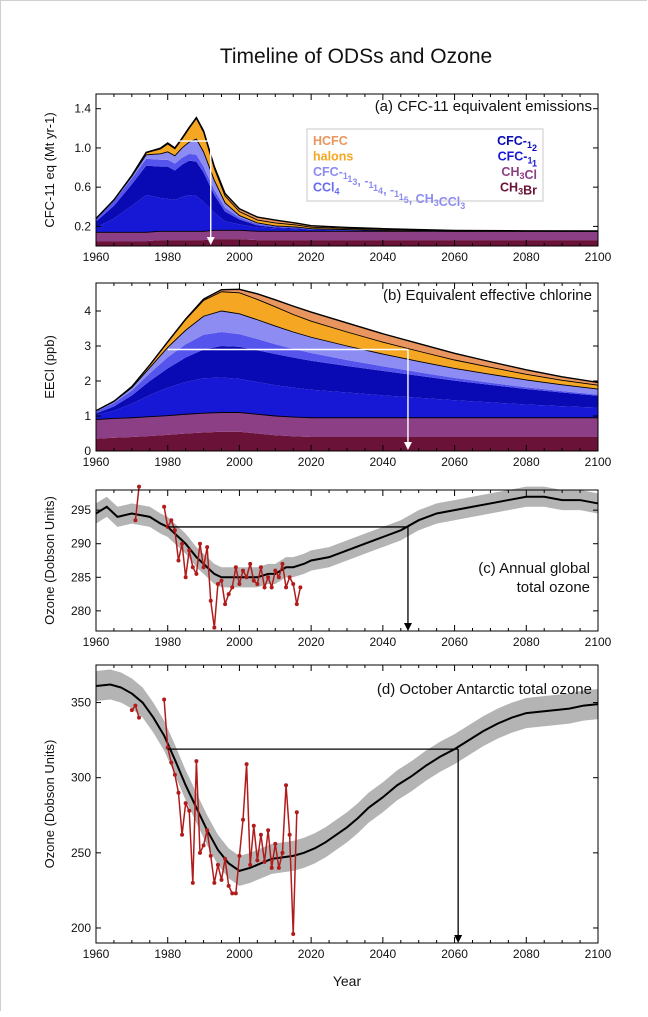  Describe the element at coordinates (81, 611) in the screenshot. I see `y-tick-label: 280` at that location.